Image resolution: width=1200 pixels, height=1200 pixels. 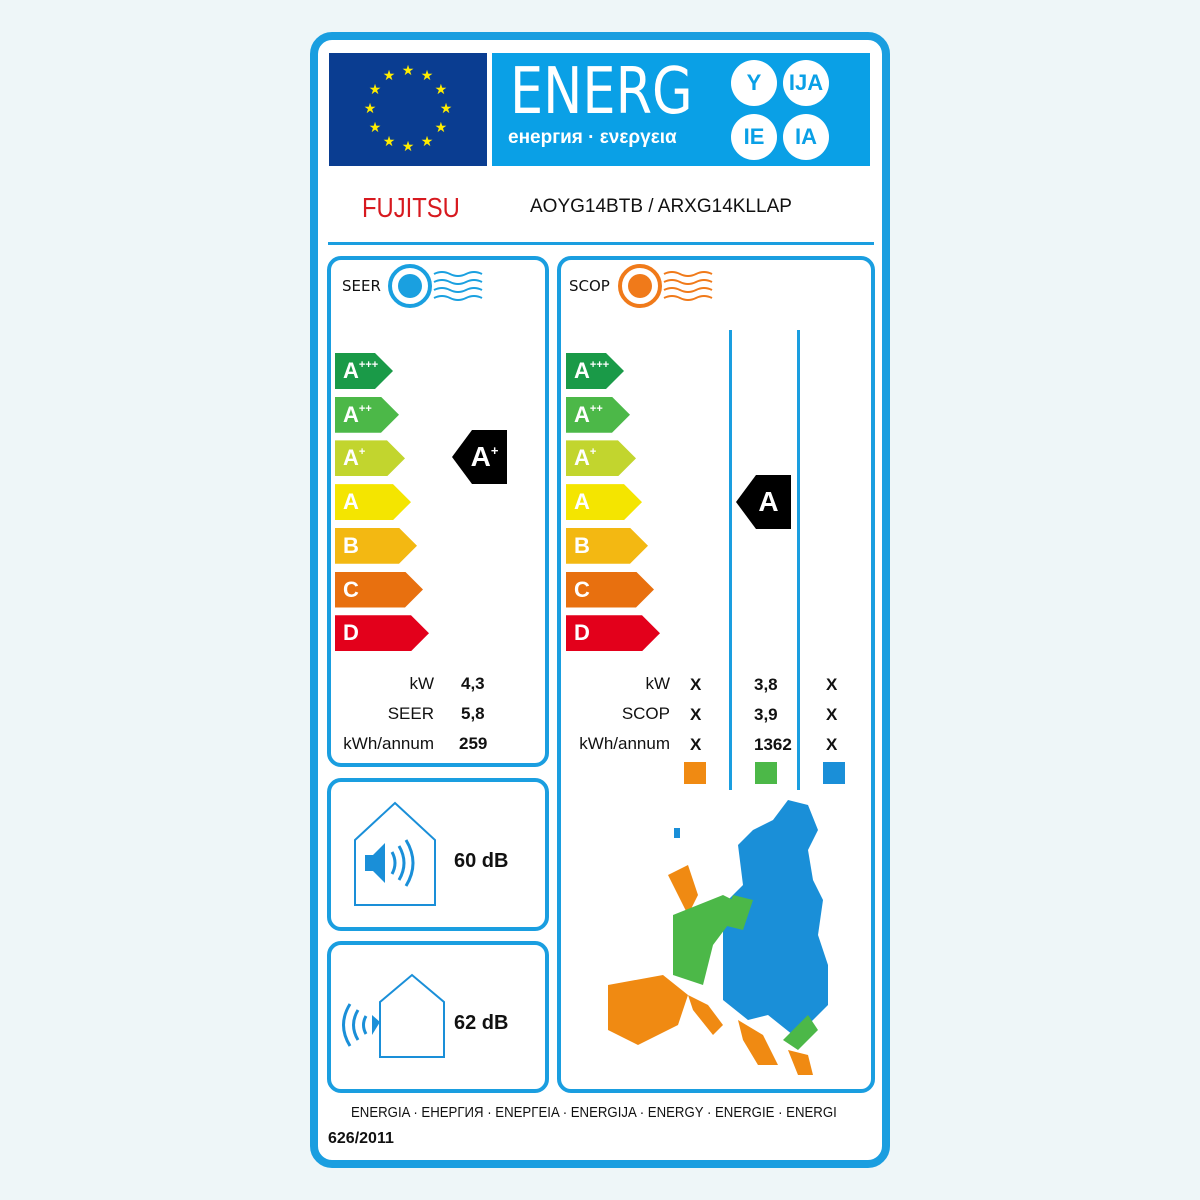 What do you see at coordinates (473, 743) in the screenshot?
I see `seer-annum-value: 259` at bounding box center [473, 743].